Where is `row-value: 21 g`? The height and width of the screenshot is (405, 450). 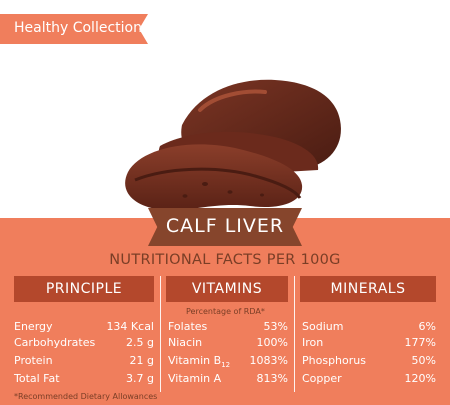
row-value: 21 g is located at coordinates (141, 360).